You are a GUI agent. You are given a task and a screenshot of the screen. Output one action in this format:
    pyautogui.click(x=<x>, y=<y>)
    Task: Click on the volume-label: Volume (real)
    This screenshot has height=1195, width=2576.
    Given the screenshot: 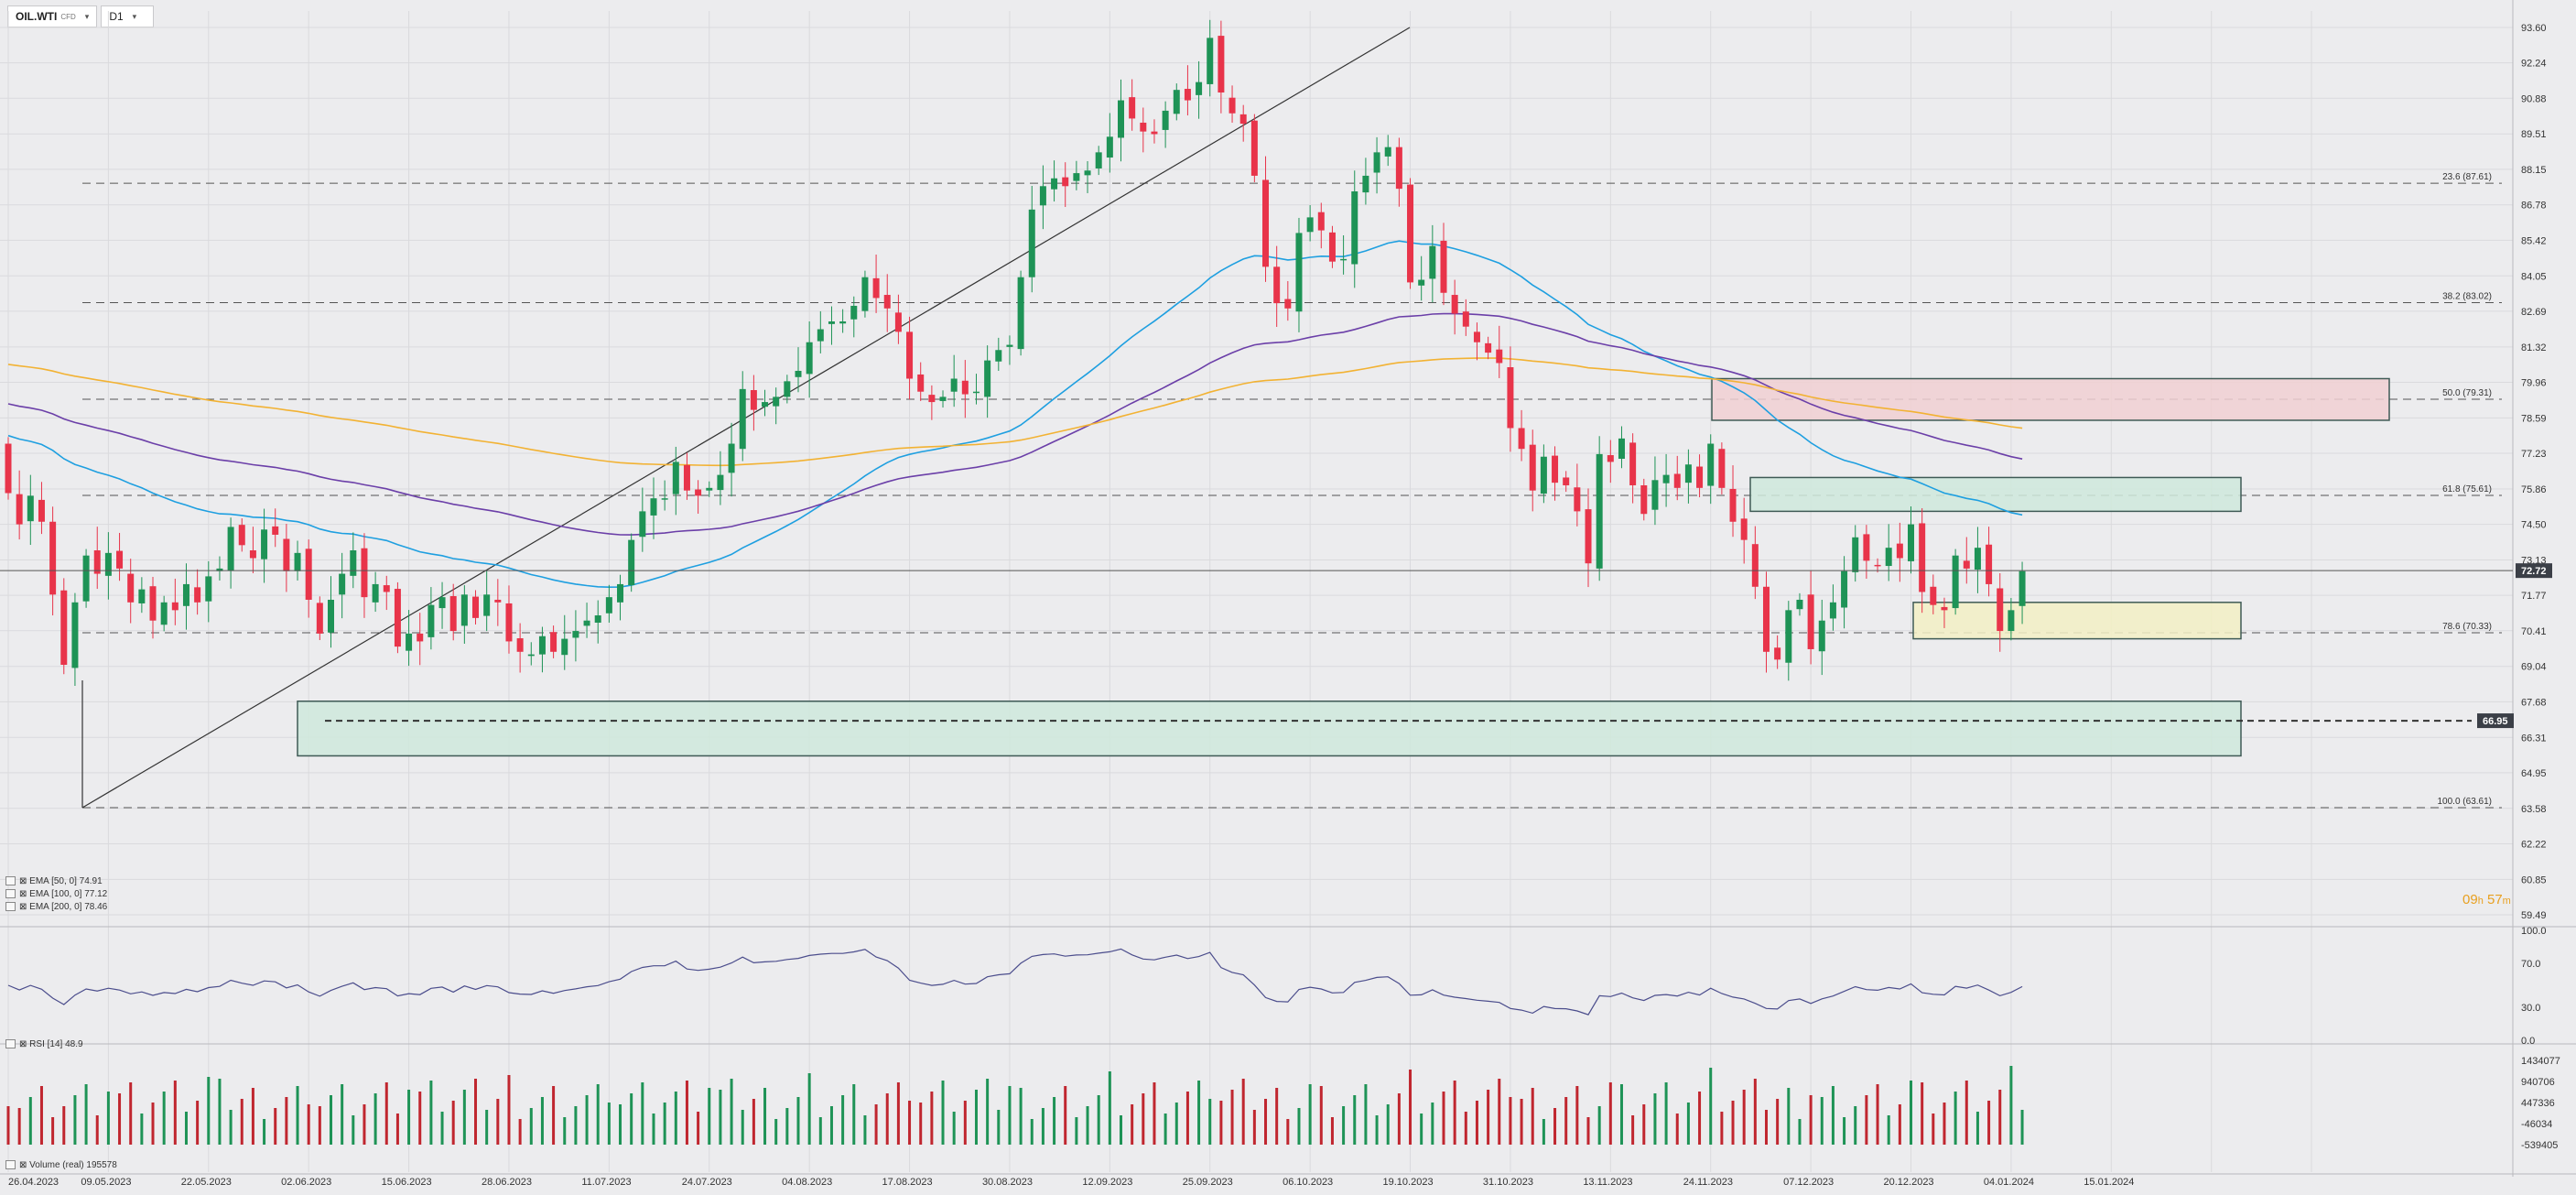 What is the action you would take?
    pyautogui.click(x=57, y=1165)
    